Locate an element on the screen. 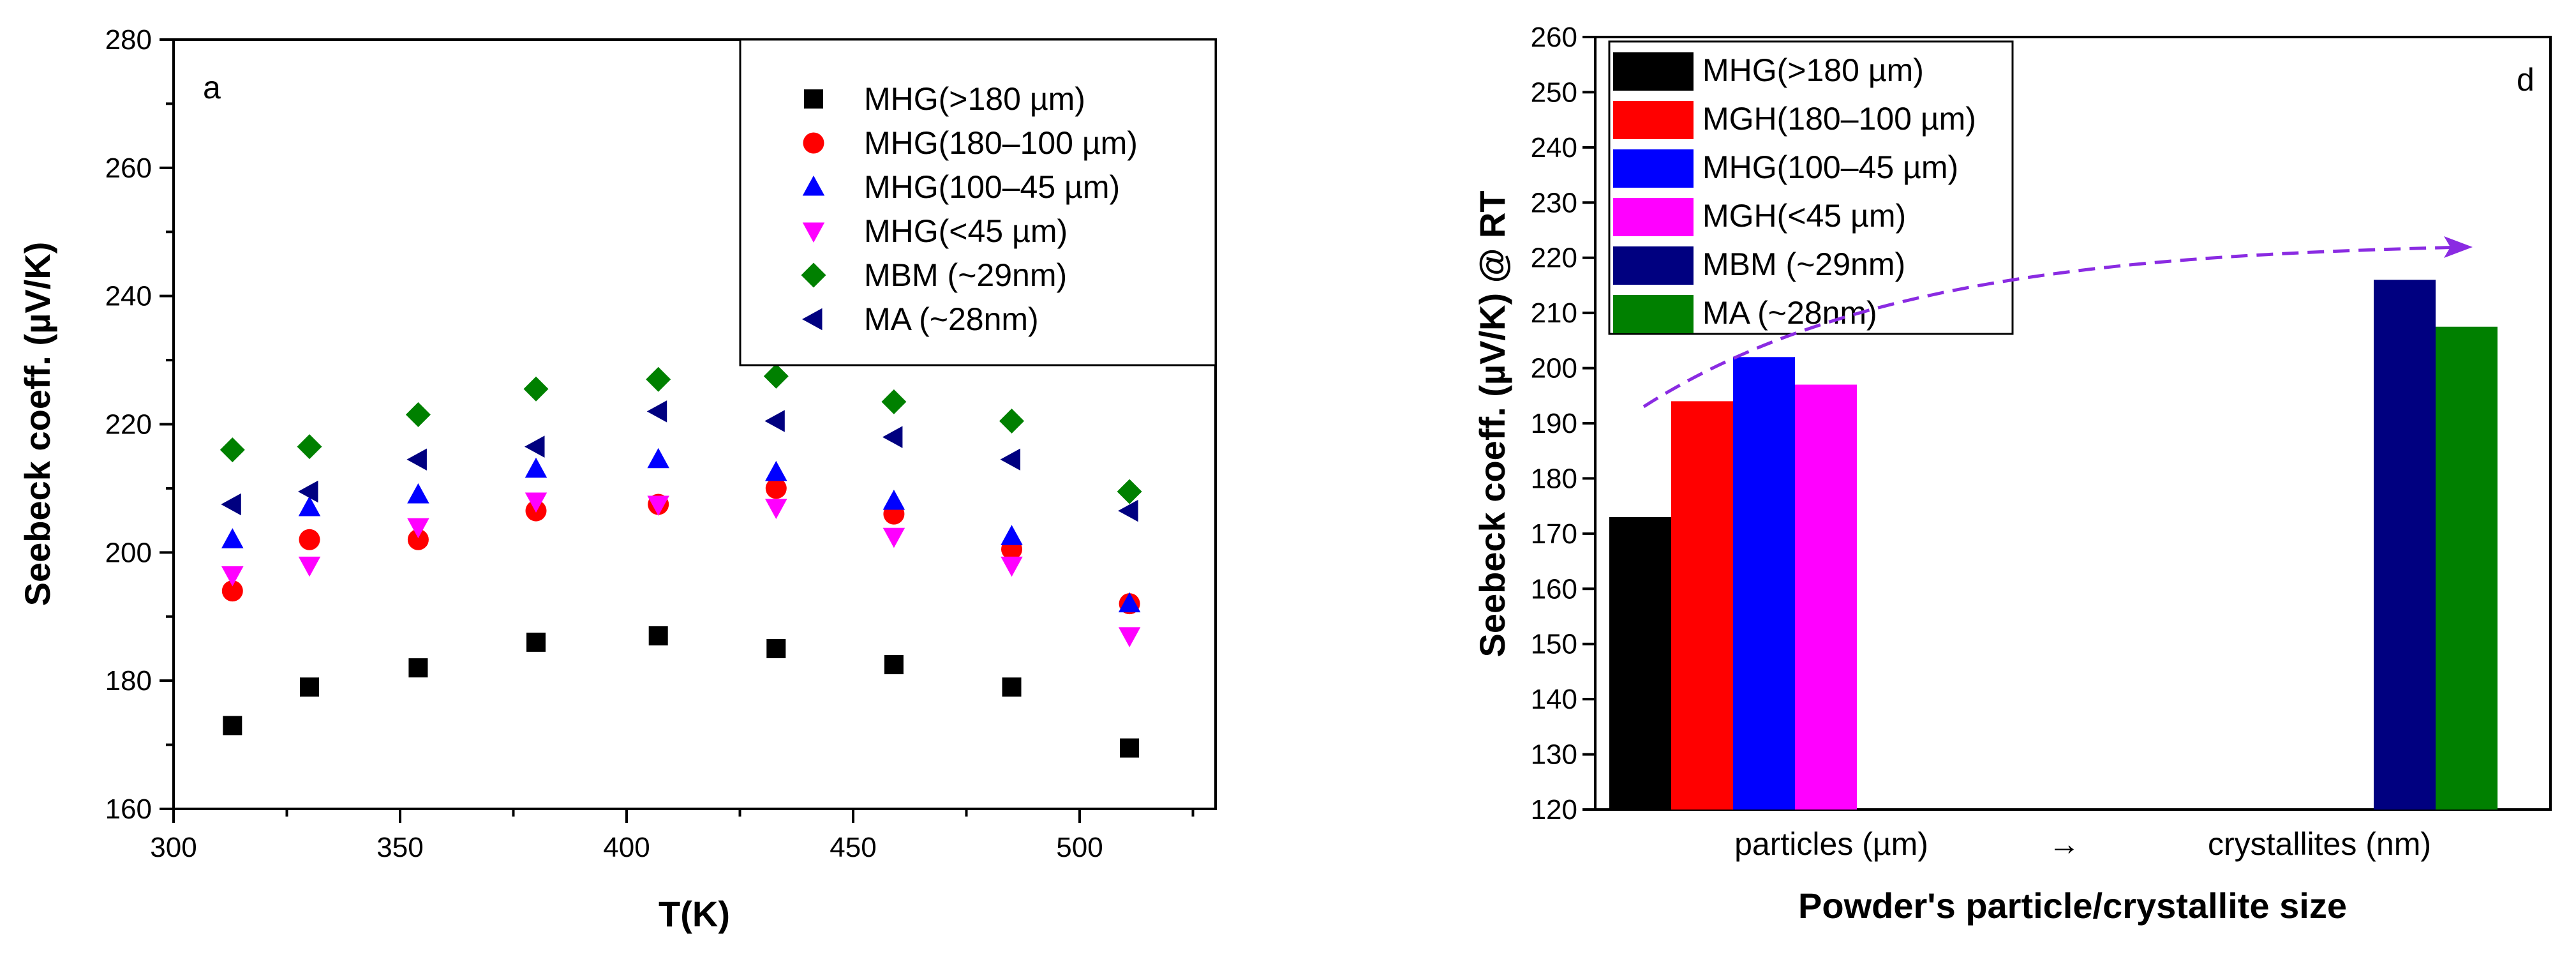  scatter-y-tick-label: 240 is located at coordinates (128, 296).